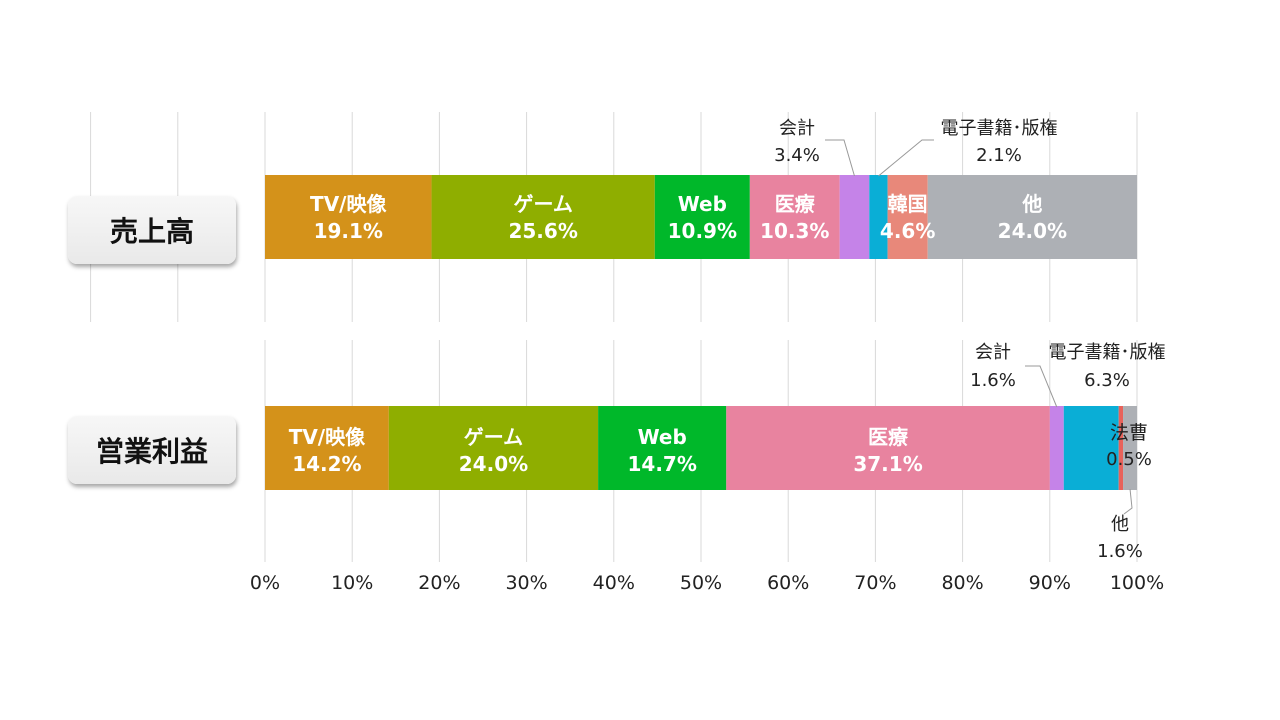  What do you see at coordinates (887, 464) in the screenshot?
I see `segment-value-label: 37.1%` at bounding box center [887, 464].